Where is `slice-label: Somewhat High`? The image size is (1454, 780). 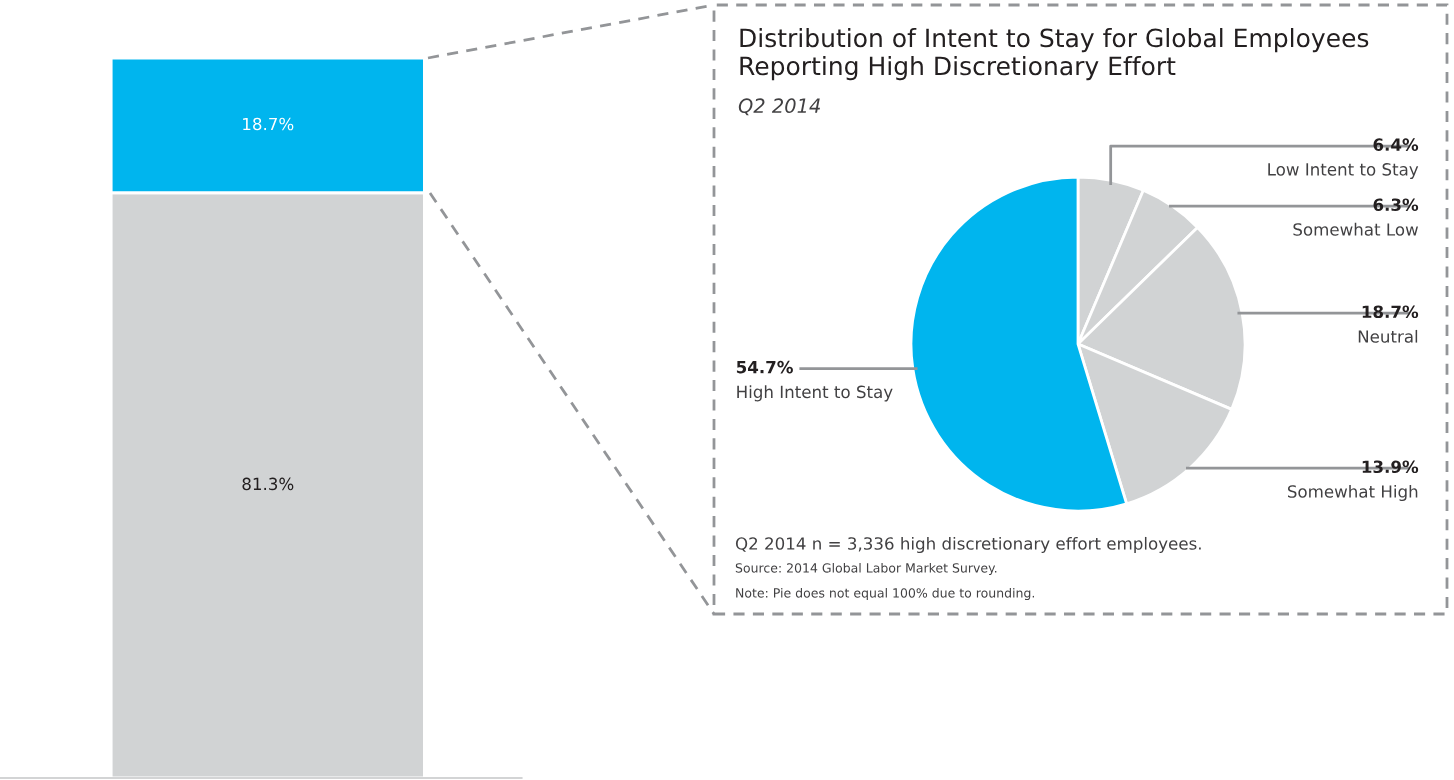 slice-label: Somewhat High is located at coordinates (1352, 493).